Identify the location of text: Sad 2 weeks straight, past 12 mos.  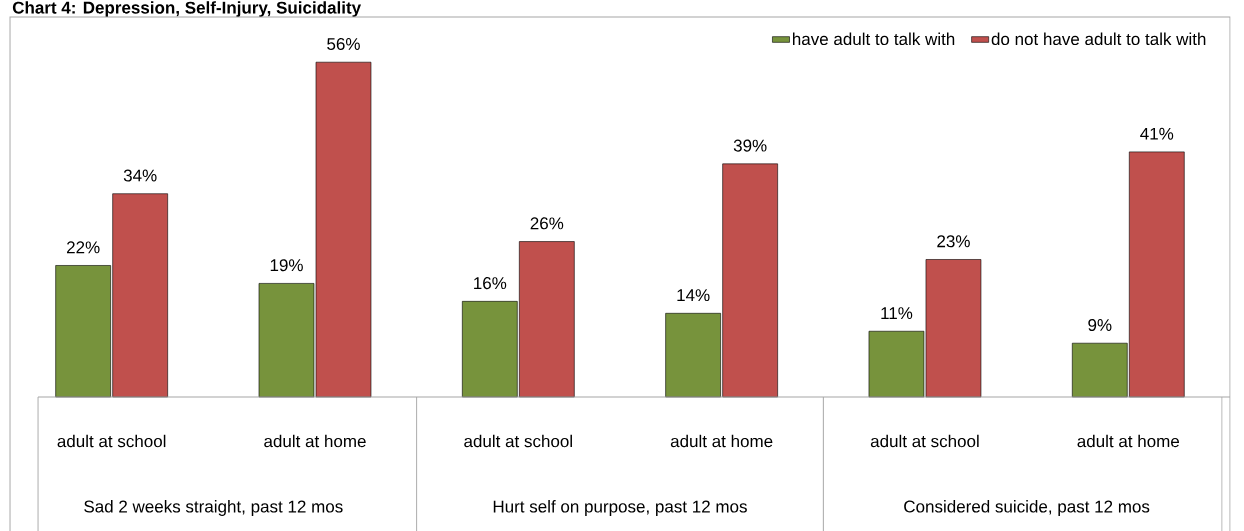
(213, 508).